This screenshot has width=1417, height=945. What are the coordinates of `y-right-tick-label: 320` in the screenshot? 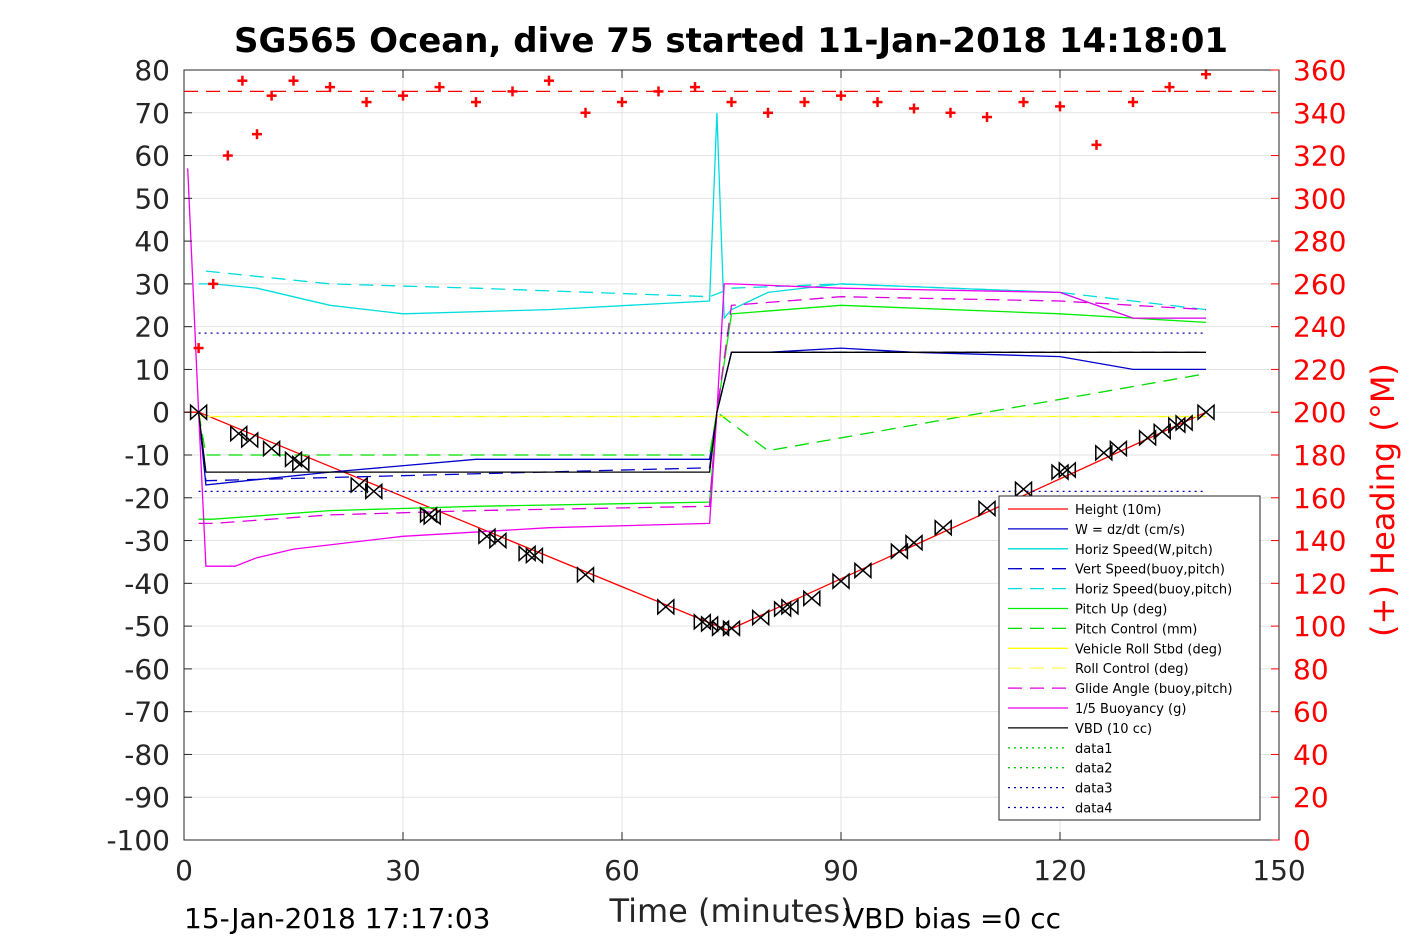 It's located at (1319, 156).